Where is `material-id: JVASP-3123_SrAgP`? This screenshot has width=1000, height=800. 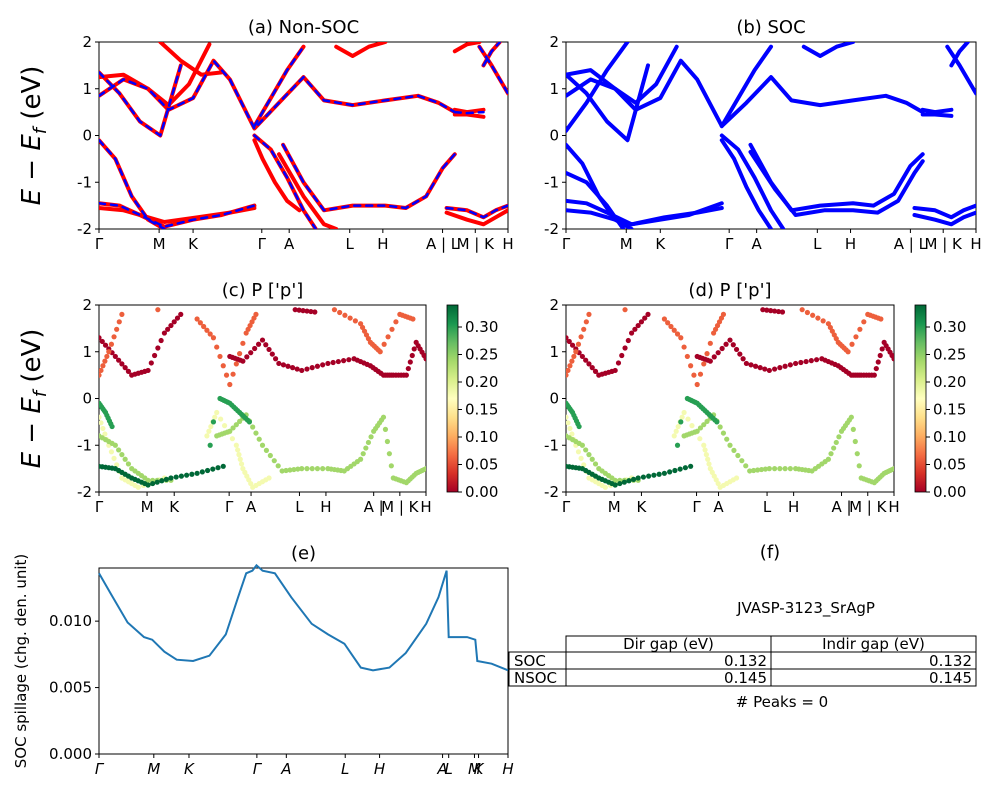
material-id: JVASP-3123_SrAgP is located at coordinates (805, 608).